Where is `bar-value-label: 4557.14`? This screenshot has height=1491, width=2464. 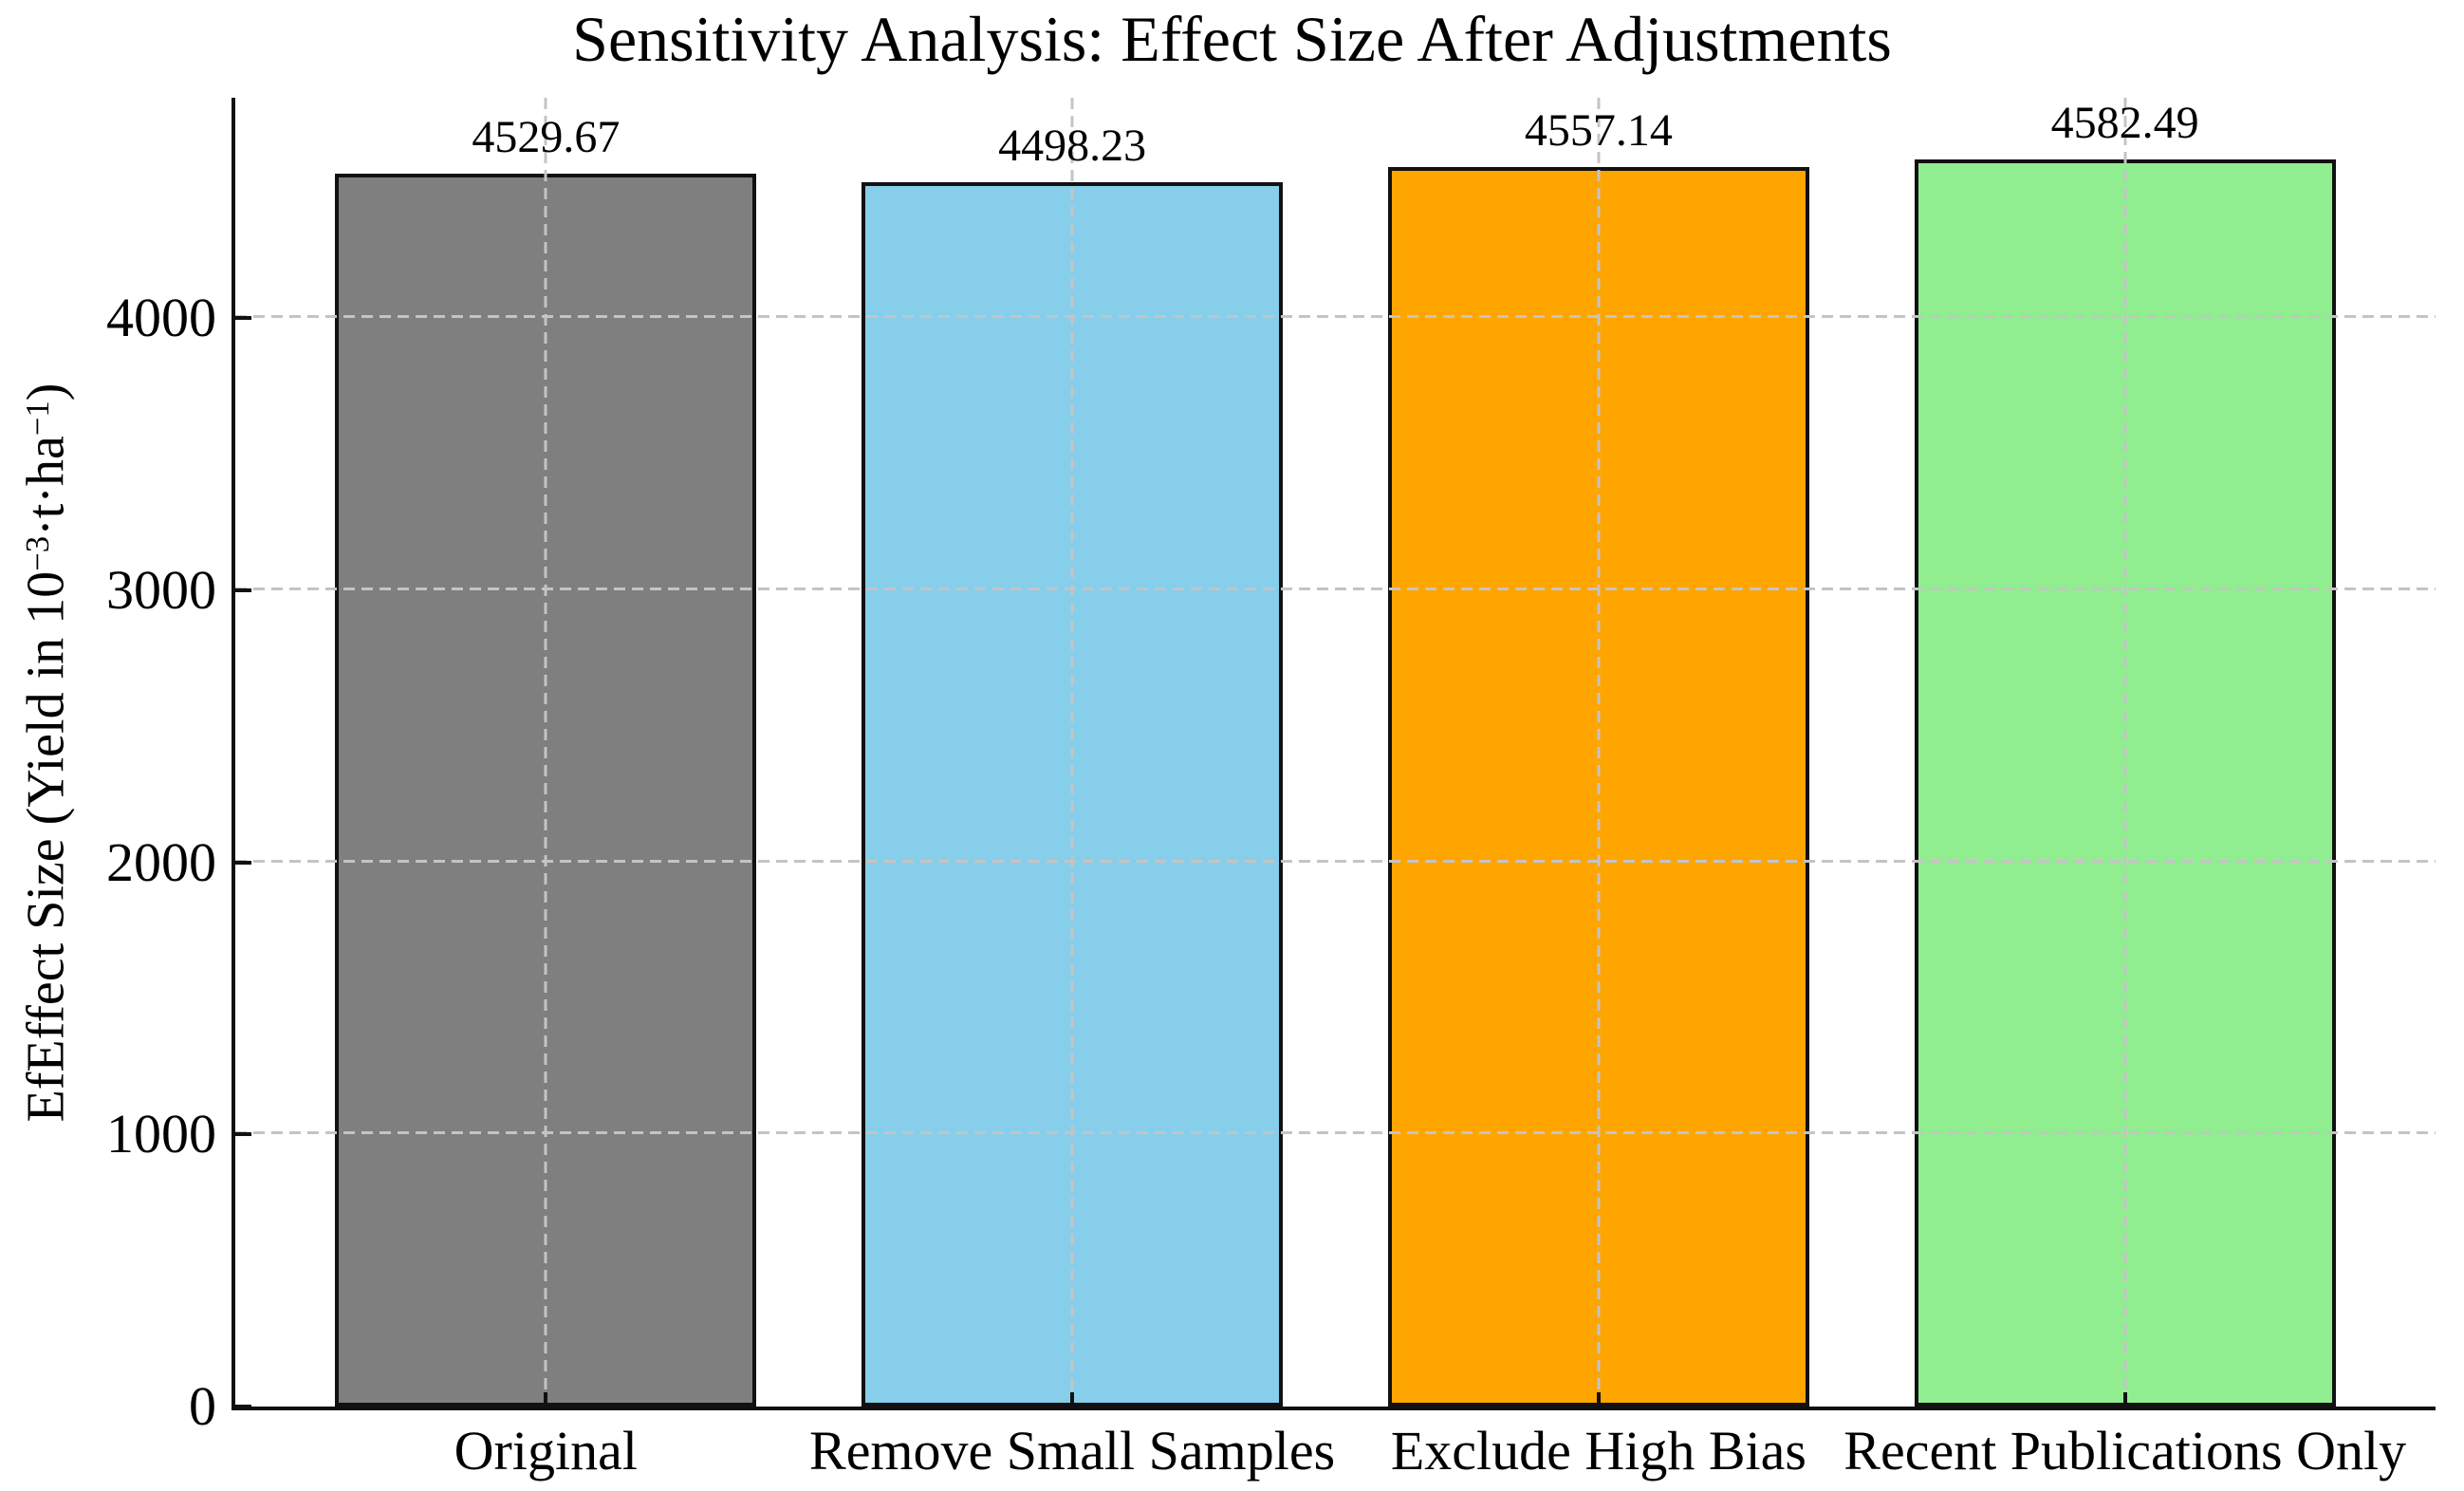 bar-value-label: 4557.14 is located at coordinates (1598, 130).